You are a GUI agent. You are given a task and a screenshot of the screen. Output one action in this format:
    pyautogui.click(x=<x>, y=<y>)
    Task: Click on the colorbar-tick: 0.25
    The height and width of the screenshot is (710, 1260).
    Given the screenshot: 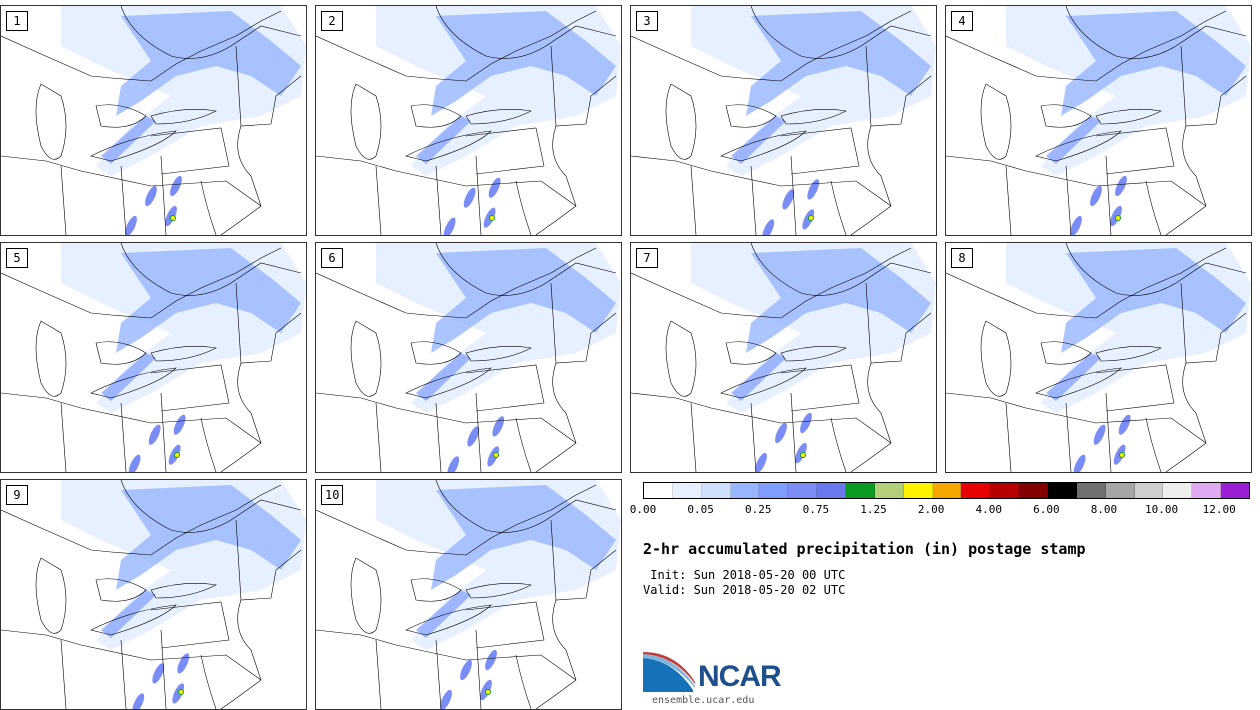 What is the action you would take?
    pyautogui.click(x=758, y=509)
    